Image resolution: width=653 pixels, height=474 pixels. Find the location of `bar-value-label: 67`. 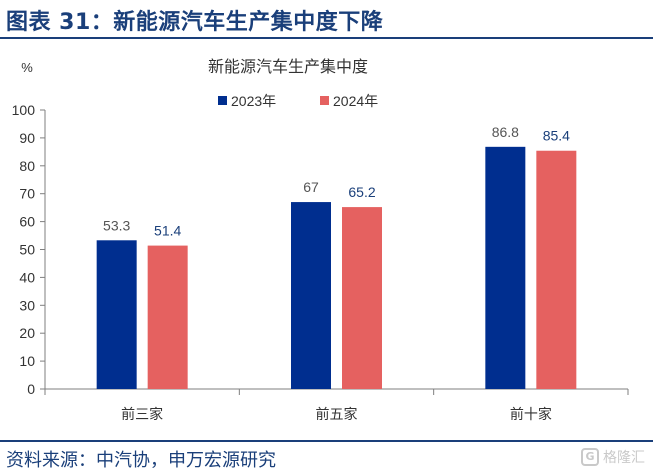

bar-value-label: 67 is located at coordinates (311, 187).